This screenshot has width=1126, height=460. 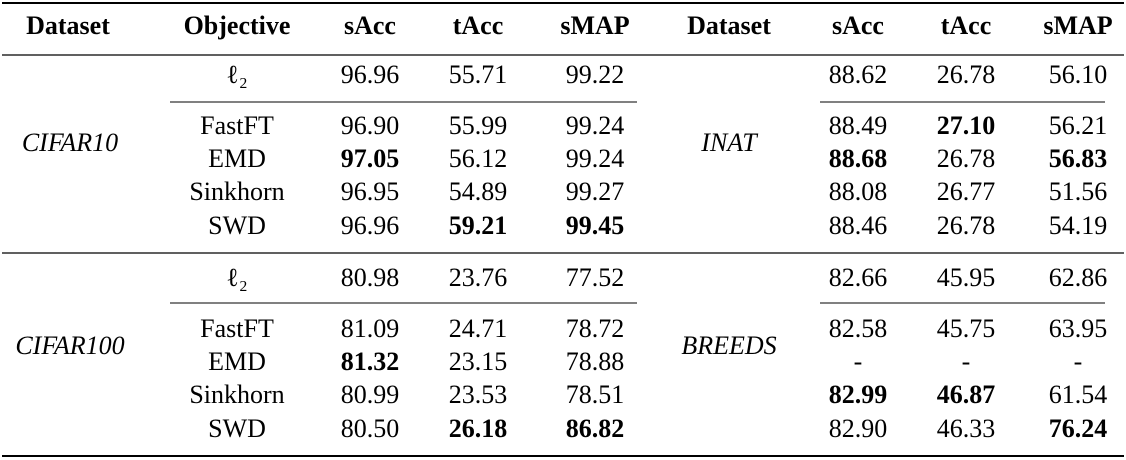 I want to click on cell: 82.66, so click(x=858, y=277).